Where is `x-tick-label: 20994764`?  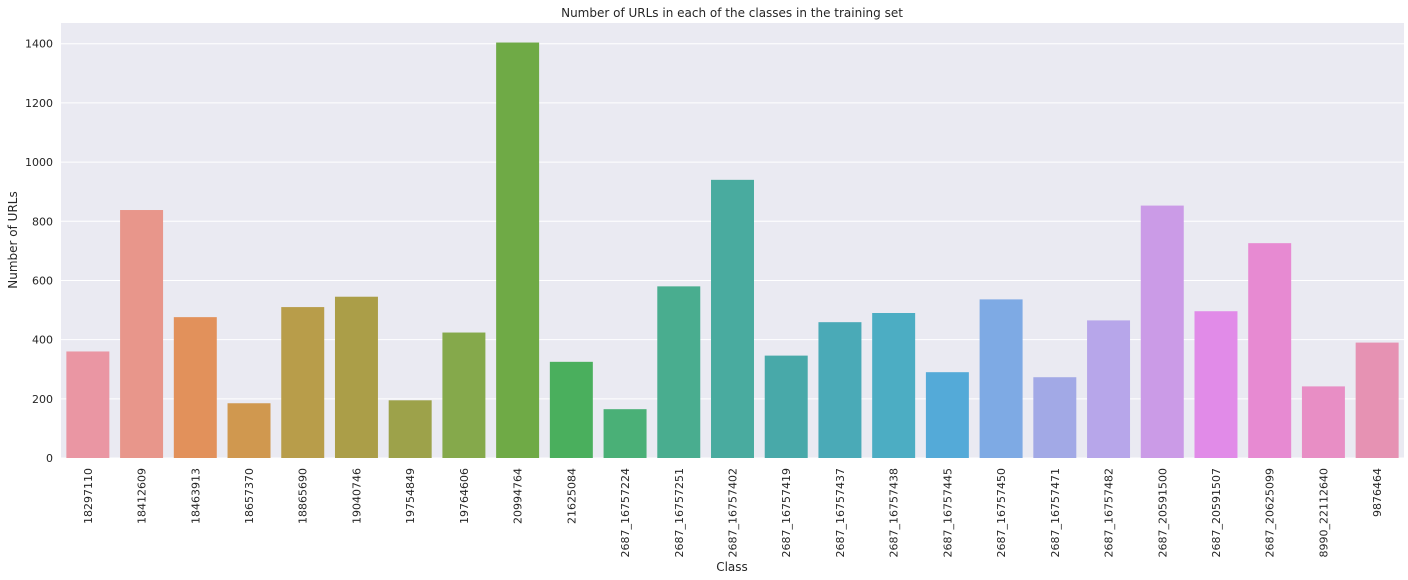
x-tick-label: 20994764 is located at coordinates (518, 496).